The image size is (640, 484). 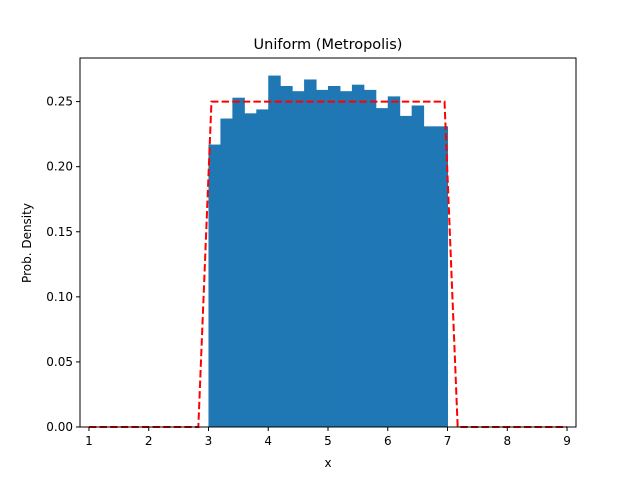 What do you see at coordinates (59, 427) in the screenshot?
I see `y-tick-label: 0.00` at bounding box center [59, 427].